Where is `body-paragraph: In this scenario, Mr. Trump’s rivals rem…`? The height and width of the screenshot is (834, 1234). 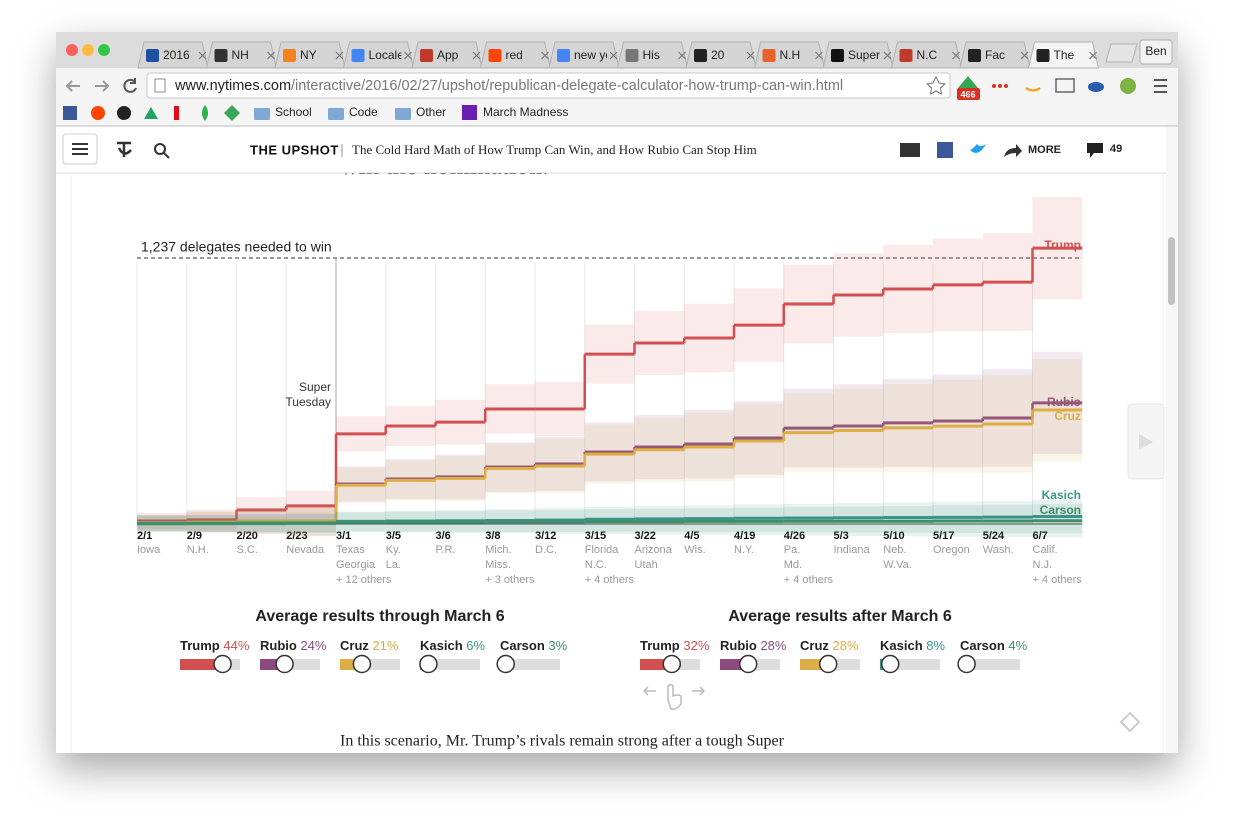 body-paragraph: In this scenario, Mr. Trump’s rivals rem… is located at coordinates (562, 741).